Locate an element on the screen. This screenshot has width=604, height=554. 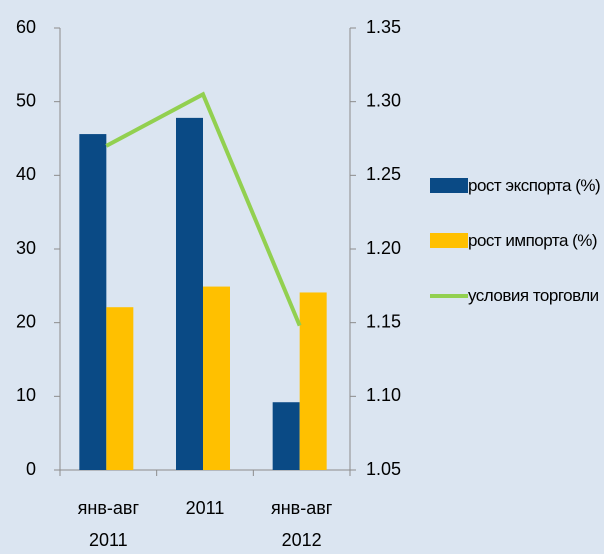
y2-tick-label: 1.30 is located at coordinates (383, 100).